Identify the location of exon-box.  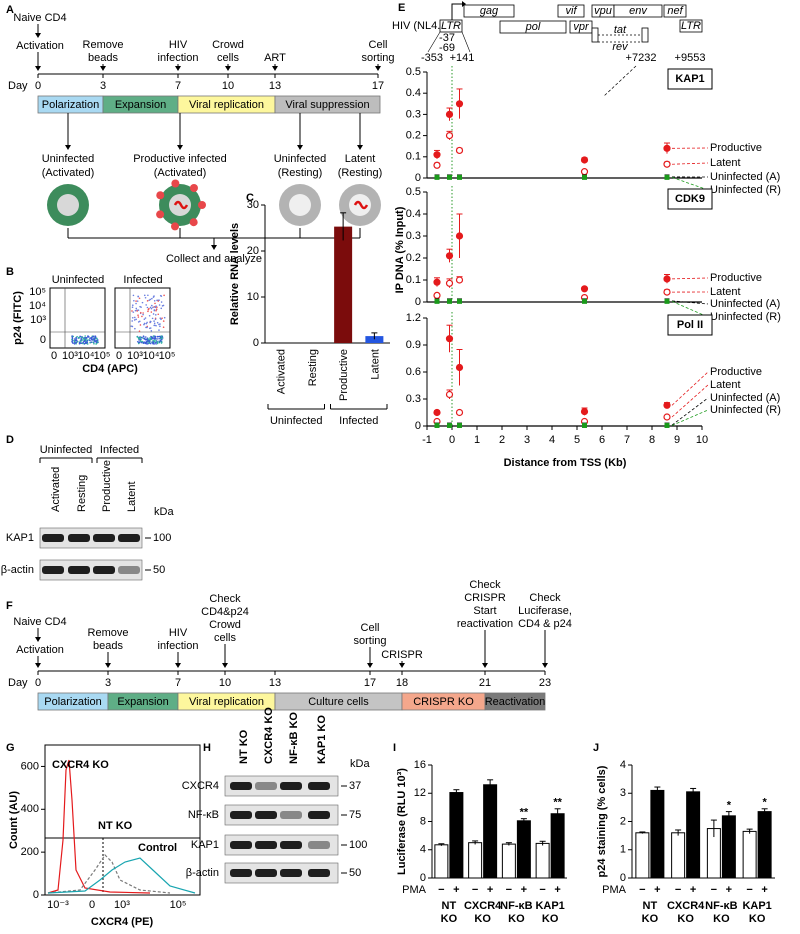
(595, 35).